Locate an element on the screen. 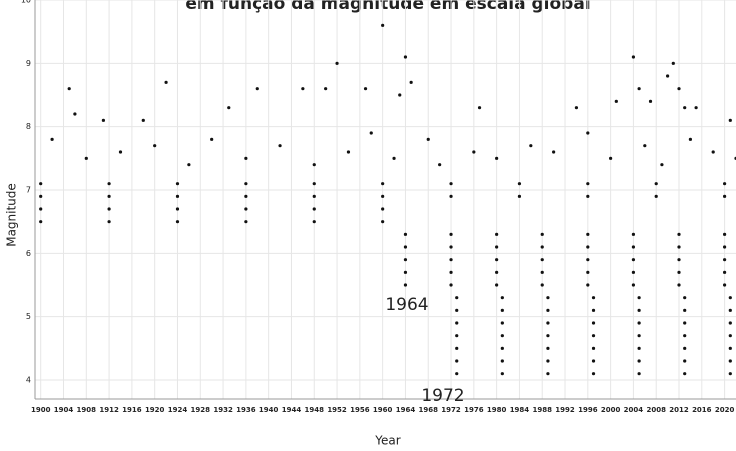 This screenshot has width=736, height=451. x-tick-label: 1952 is located at coordinates (337, 410).